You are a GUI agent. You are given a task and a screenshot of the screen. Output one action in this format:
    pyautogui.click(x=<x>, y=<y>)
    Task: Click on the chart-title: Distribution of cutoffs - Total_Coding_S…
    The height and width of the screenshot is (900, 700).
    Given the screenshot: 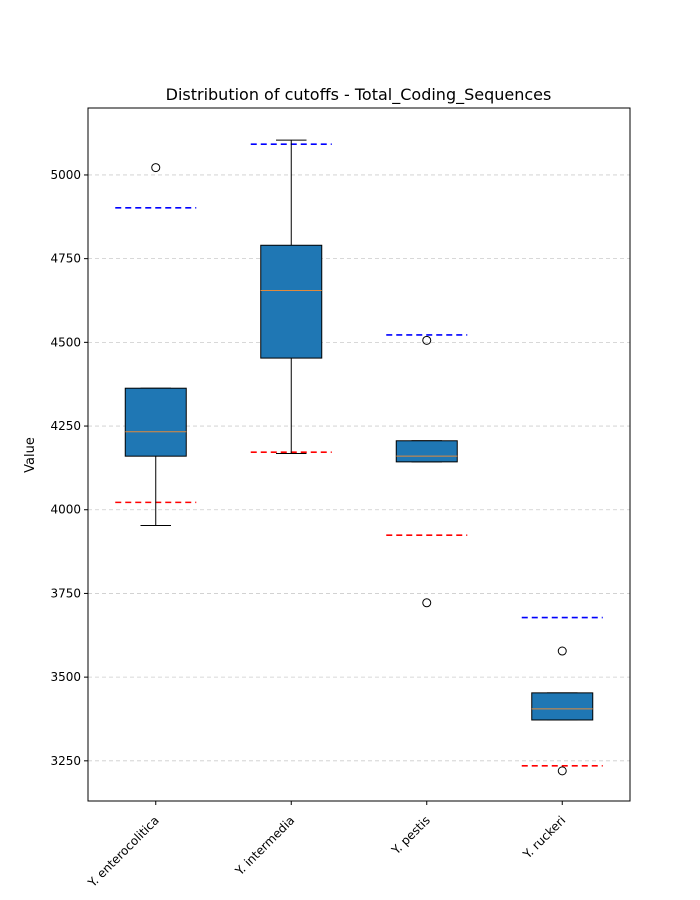 What is the action you would take?
    pyautogui.click(x=359, y=95)
    